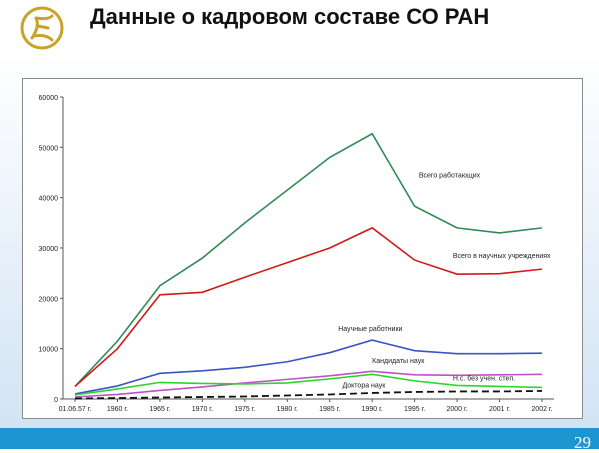  I want to click on x-tick-label: 1980 г., so click(287, 409).